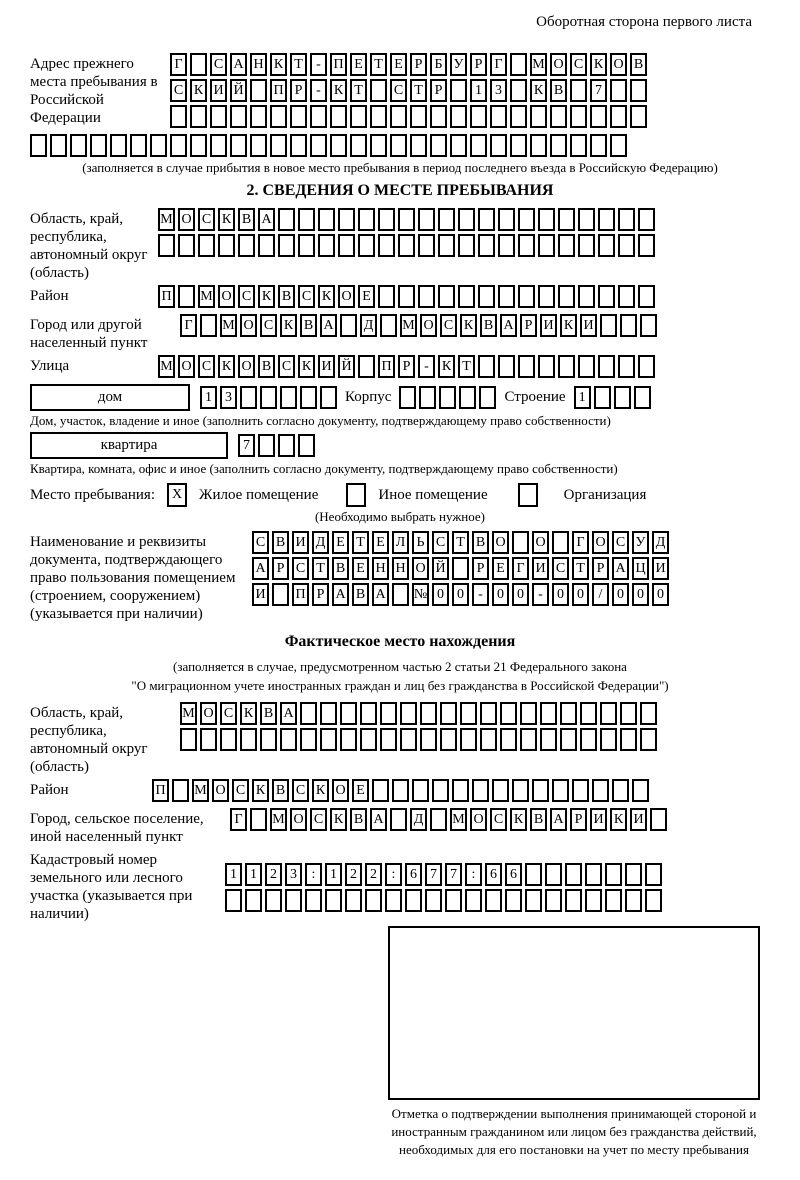  I want to click on char-cell: 3, so click(228, 397).